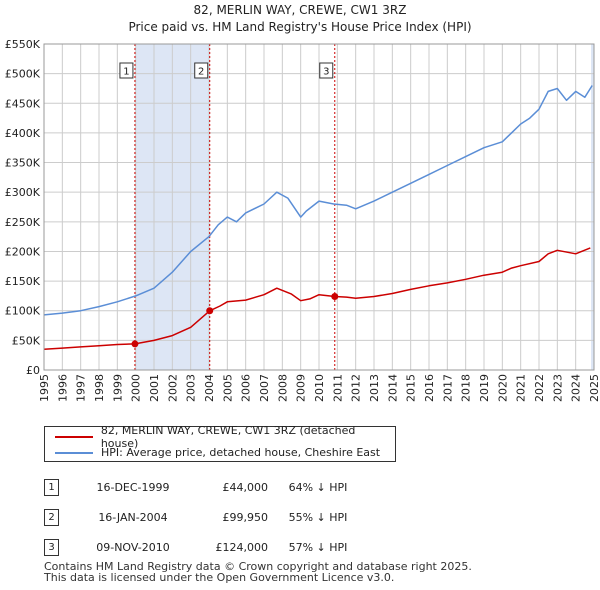 The image size is (600, 590). Describe the element at coordinates (374, 388) in the screenshot. I see `x-tick-label: 2013` at that location.